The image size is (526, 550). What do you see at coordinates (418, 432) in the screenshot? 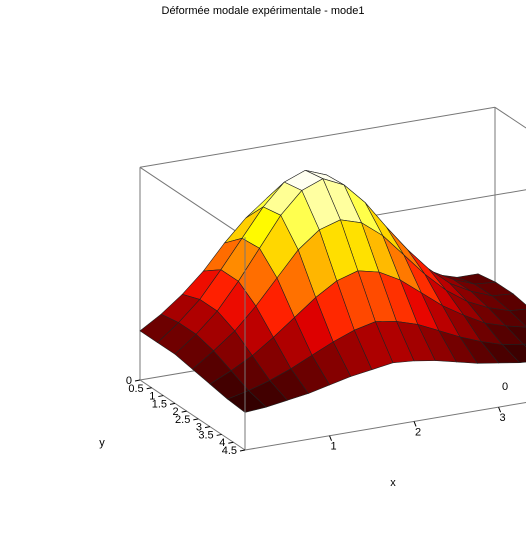
I see `x-tick-label: 2` at bounding box center [418, 432].